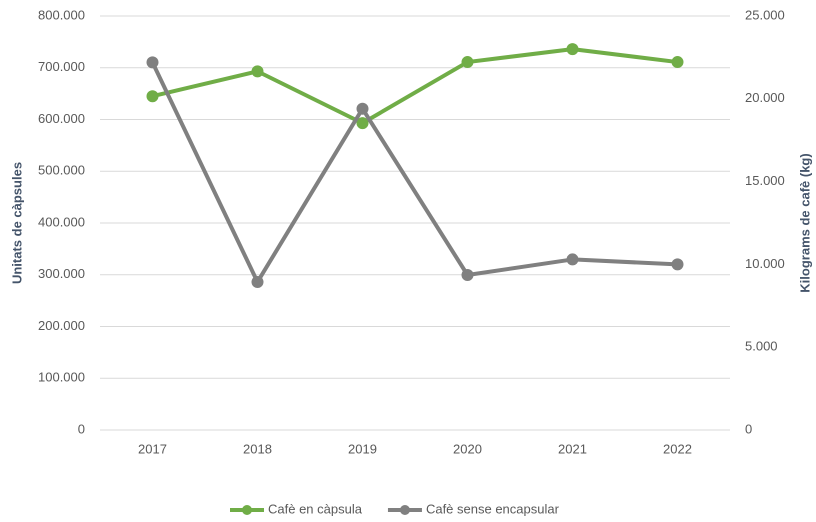  I want to click on y2-tick-label: 20.000, so click(765, 97).